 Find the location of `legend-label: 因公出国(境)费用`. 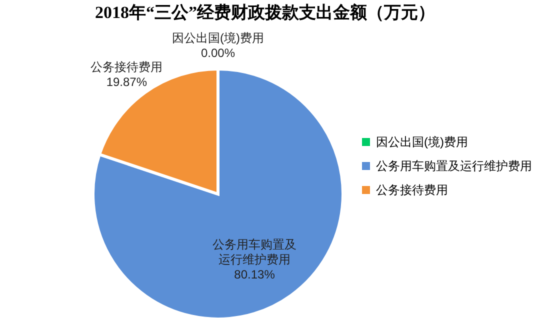

legend-label: 因公出国(境)费用 is located at coordinates (422, 142).